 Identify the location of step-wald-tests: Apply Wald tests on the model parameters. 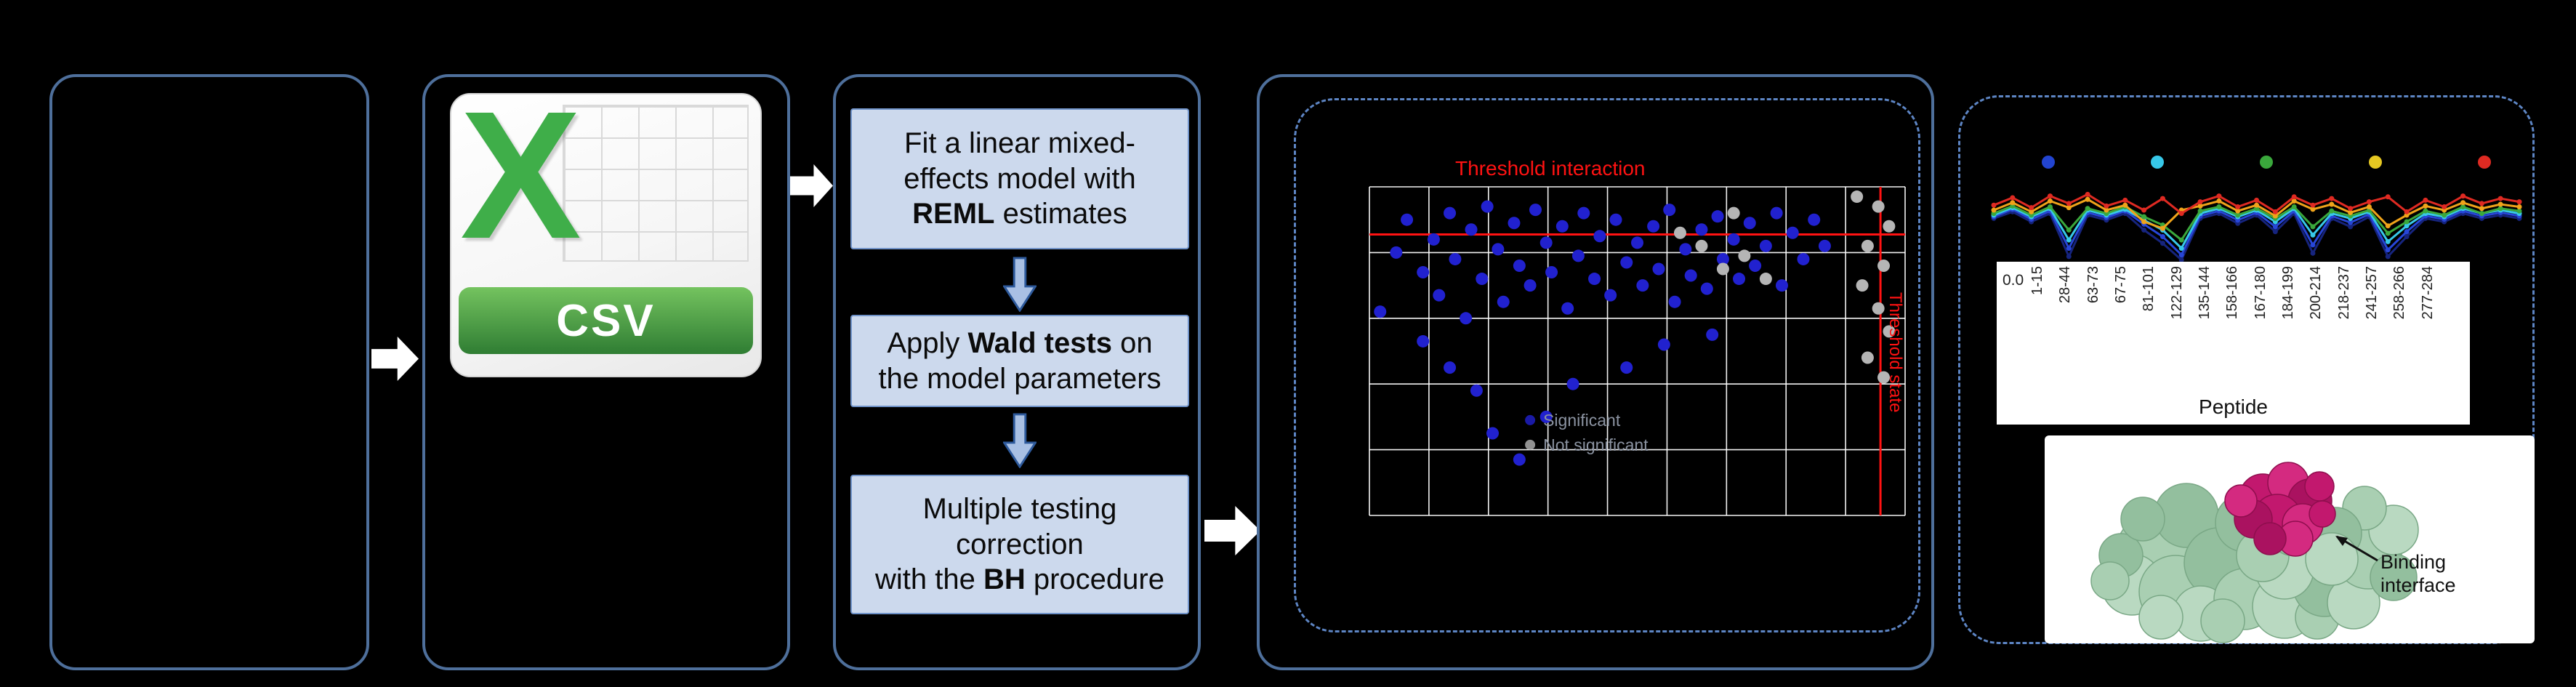
(1019, 361).